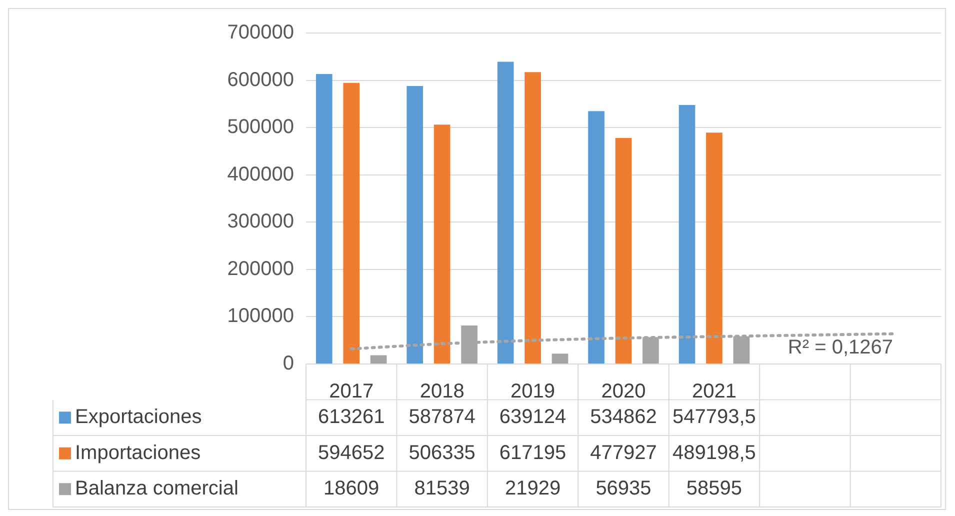 Image resolution: width=955 pixels, height=516 pixels. Describe the element at coordinates (260, 79) in the screenshot. I see `y-tick-label: 600000` at that location.